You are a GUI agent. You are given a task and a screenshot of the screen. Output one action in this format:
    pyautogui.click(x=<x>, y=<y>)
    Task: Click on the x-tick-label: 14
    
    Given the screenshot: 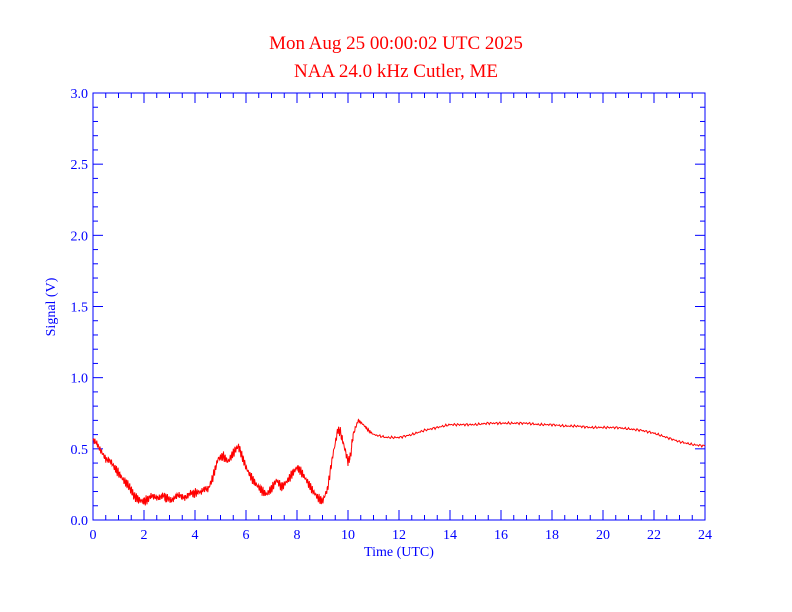 What is the action you would take?
    pyautogui.click(x=450, y=535)
    